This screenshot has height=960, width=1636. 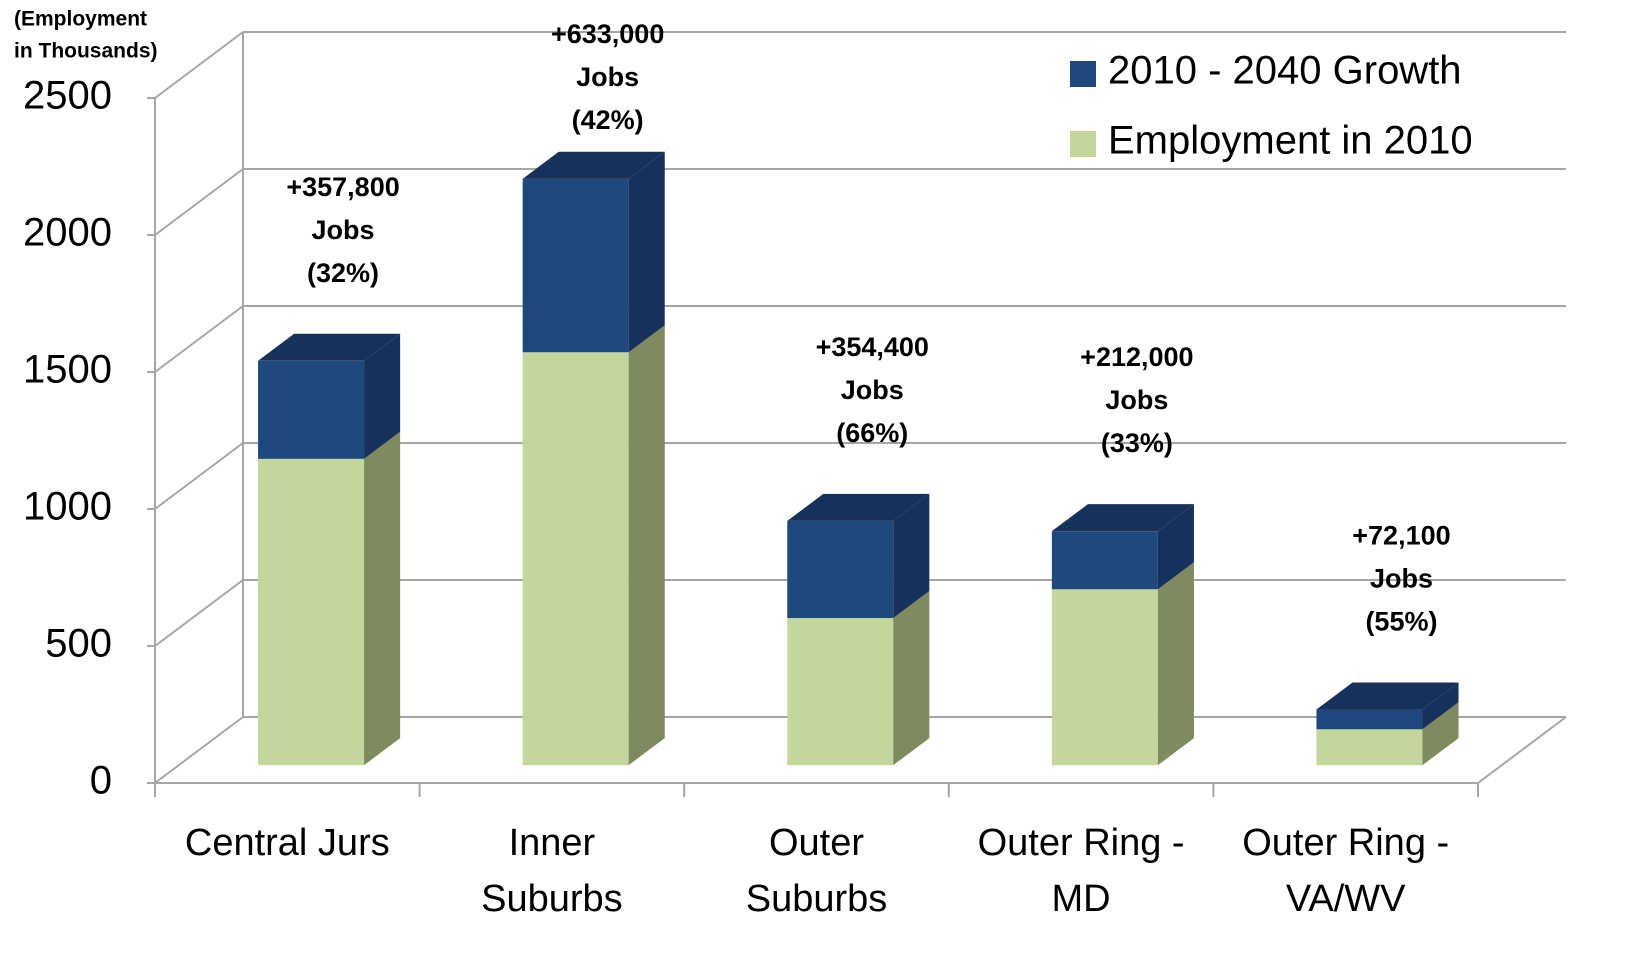 What do you see at coordinates (1137, 443) in the screenshot?
I see `annotation-percent: (33%)` at bounding box center [1137, 443].